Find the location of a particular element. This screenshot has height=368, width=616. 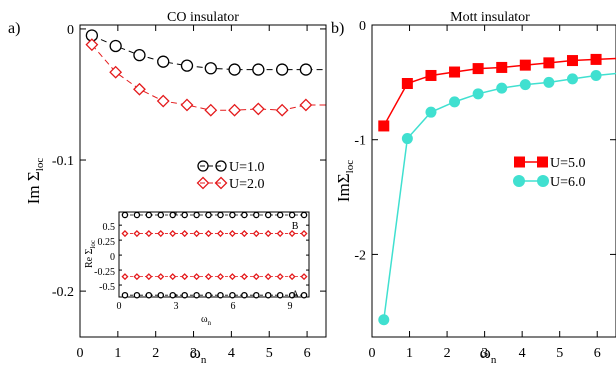

panel-b-xtick-label-4: 4 is located at coordinates (522, 353).